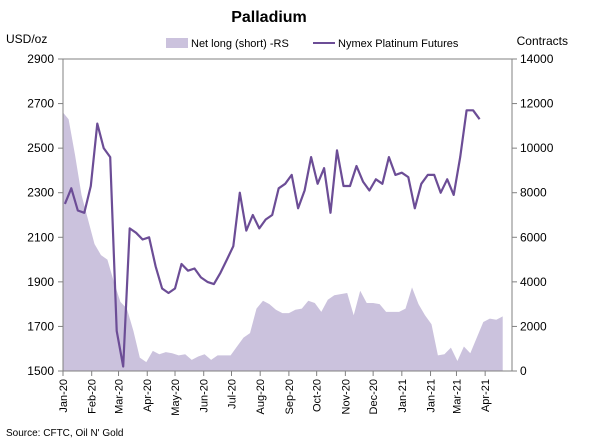 This screenshot has width=600, height=443. I want to click on left-tick-label: 1700, so click(40, 326).